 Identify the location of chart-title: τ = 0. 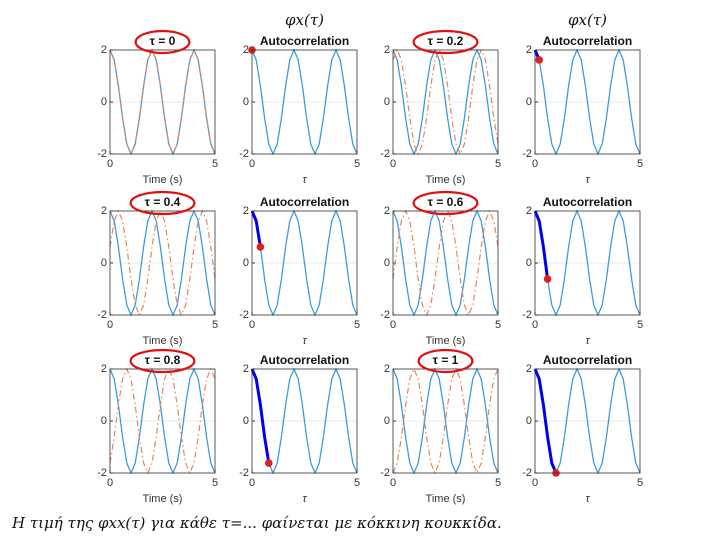
(163, 41).